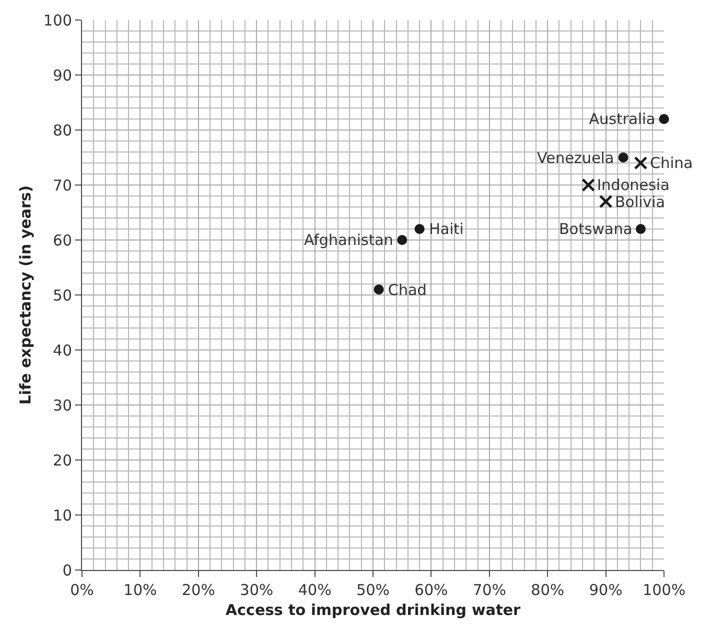  I want to click on y-tick-label: 0, so click(67, 570).